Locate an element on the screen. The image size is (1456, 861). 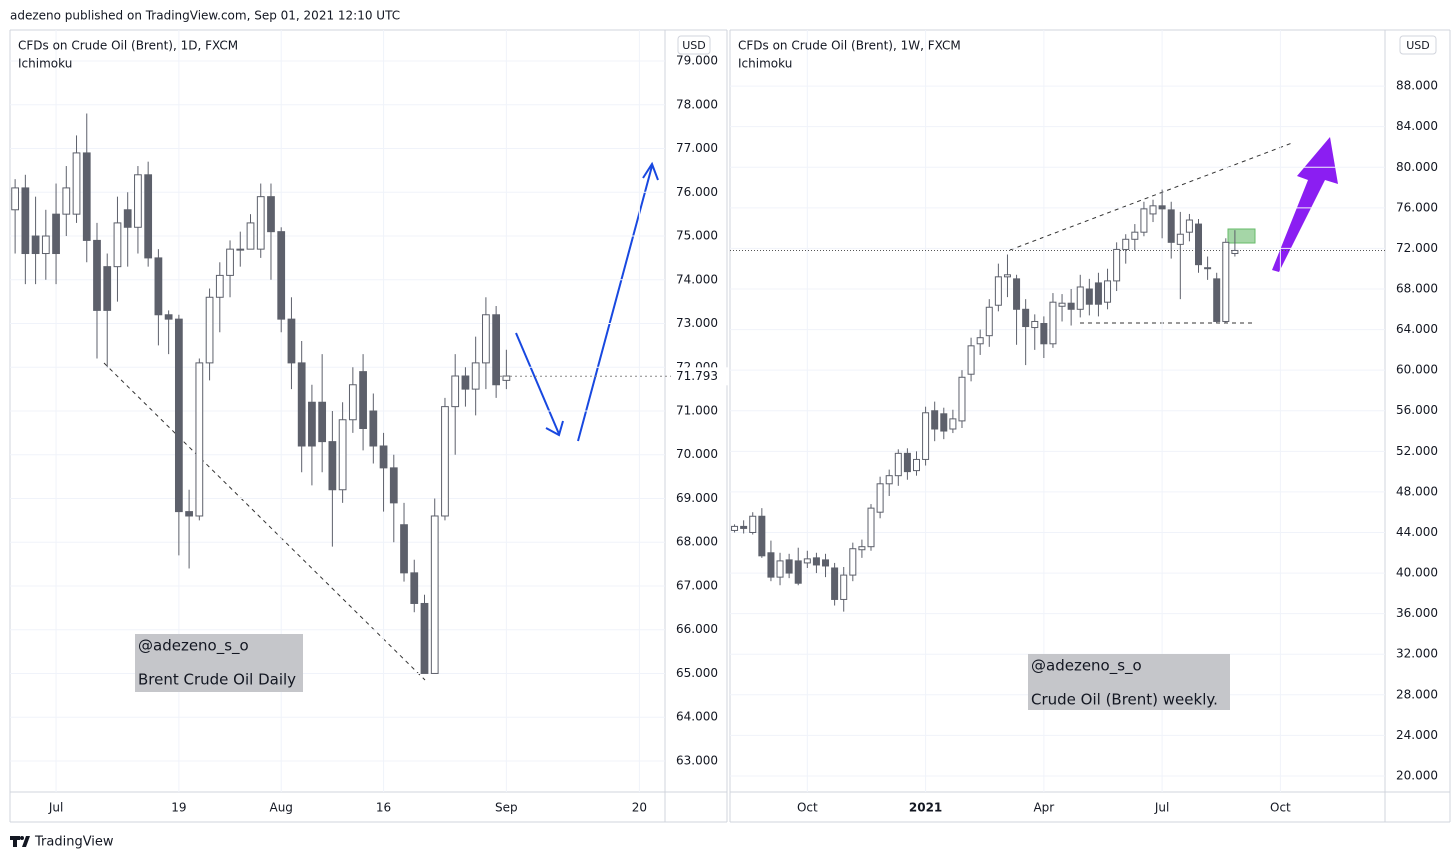
y-tick-label: 24.000 is located at coordinates (1417, 735).